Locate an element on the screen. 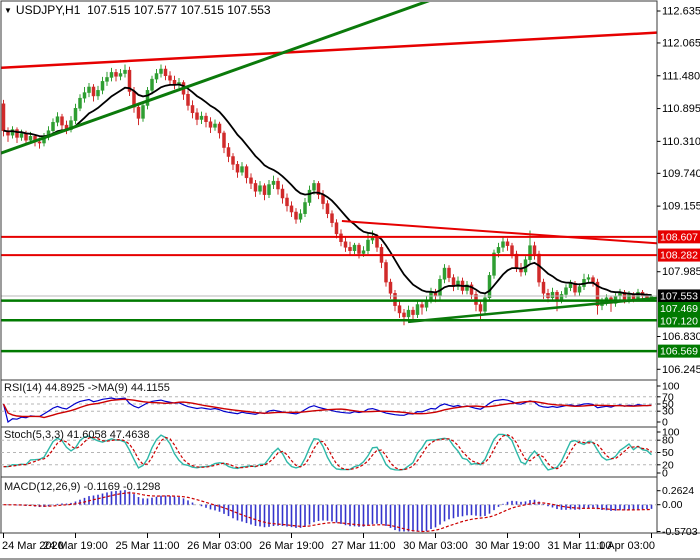 The width and height of the screenshot is (700, 560). svg-text: 30 is located at coordinates (668, 412).